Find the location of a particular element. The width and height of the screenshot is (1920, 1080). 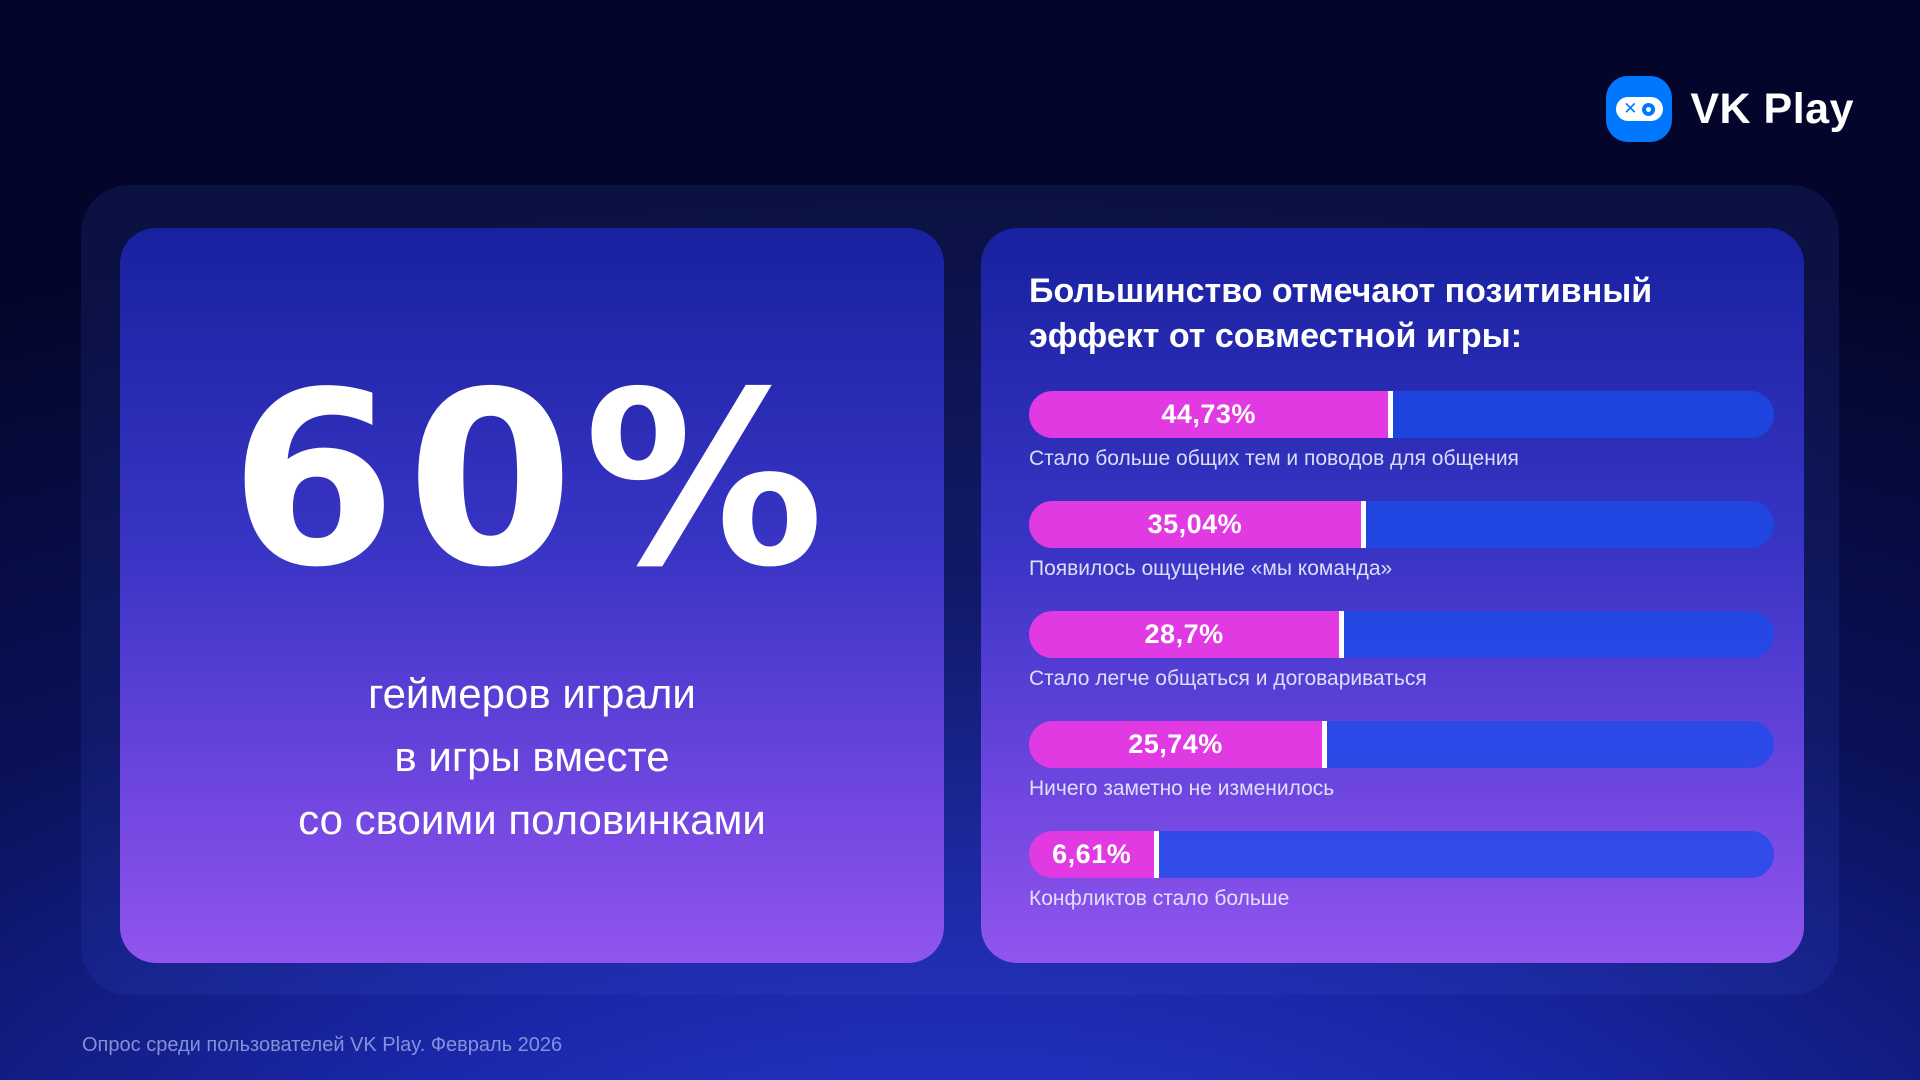

bar-fill: 35,04% is located at coordinates (1197, 525).